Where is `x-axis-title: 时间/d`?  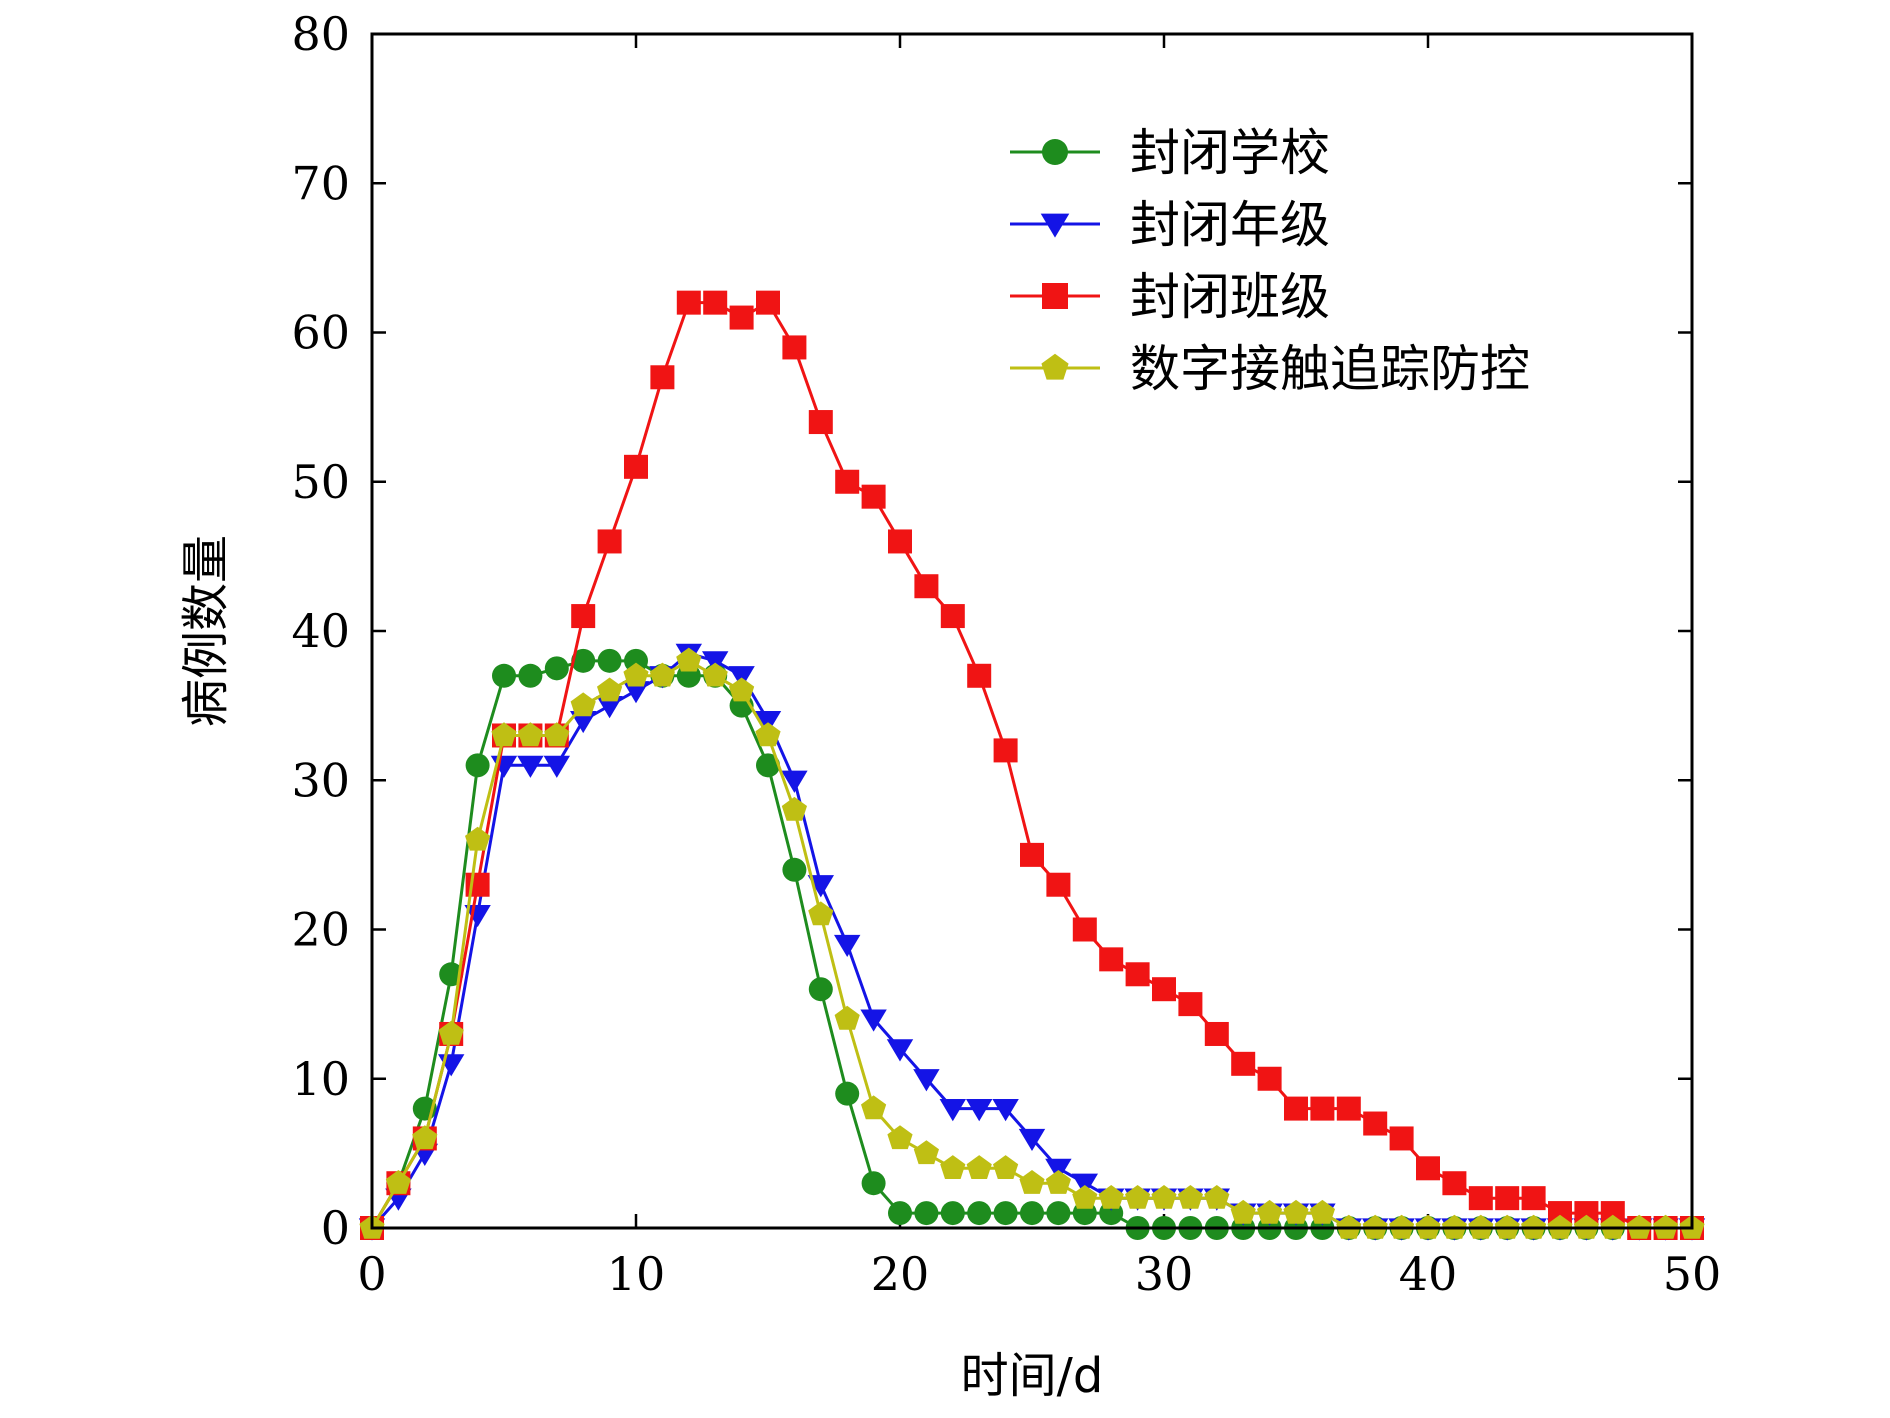
x-axis-title: 时间/d is located at coordinates (1032, 1376).